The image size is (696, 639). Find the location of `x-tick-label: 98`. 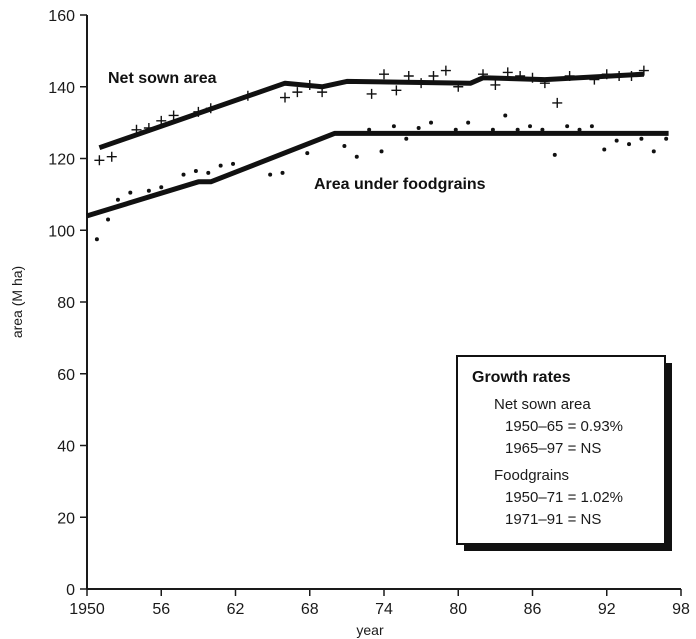

x-tick-label: 98 is located at coordinates (681, 609).